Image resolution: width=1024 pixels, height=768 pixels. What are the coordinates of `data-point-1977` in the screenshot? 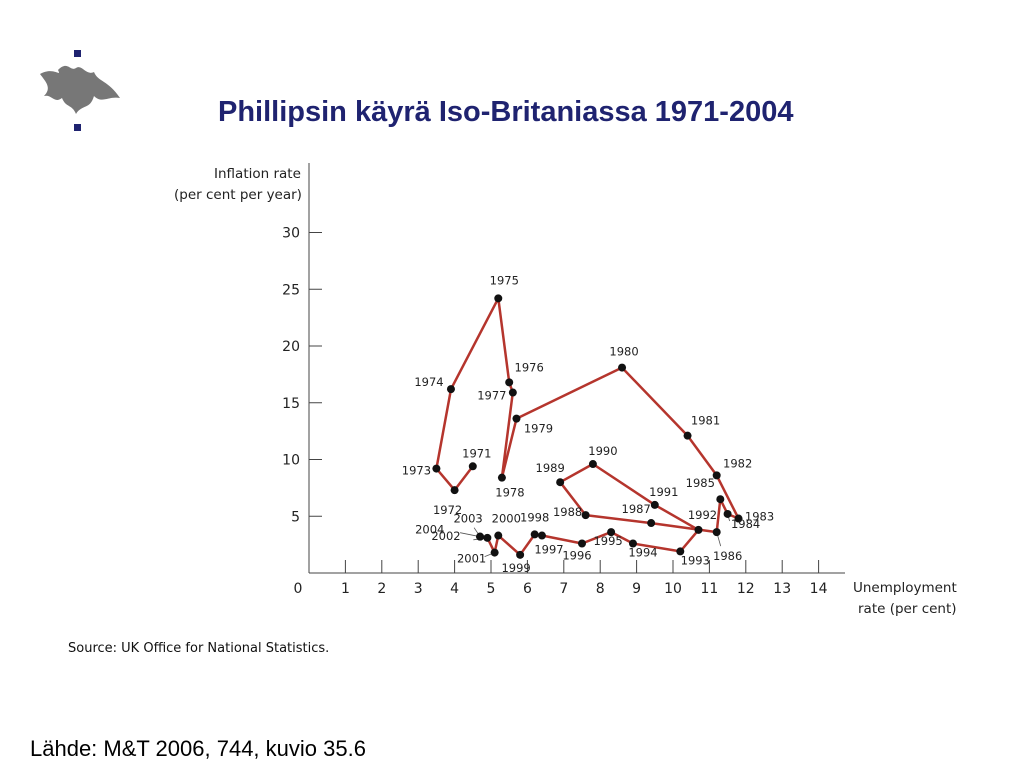 It's located at (512, 392).